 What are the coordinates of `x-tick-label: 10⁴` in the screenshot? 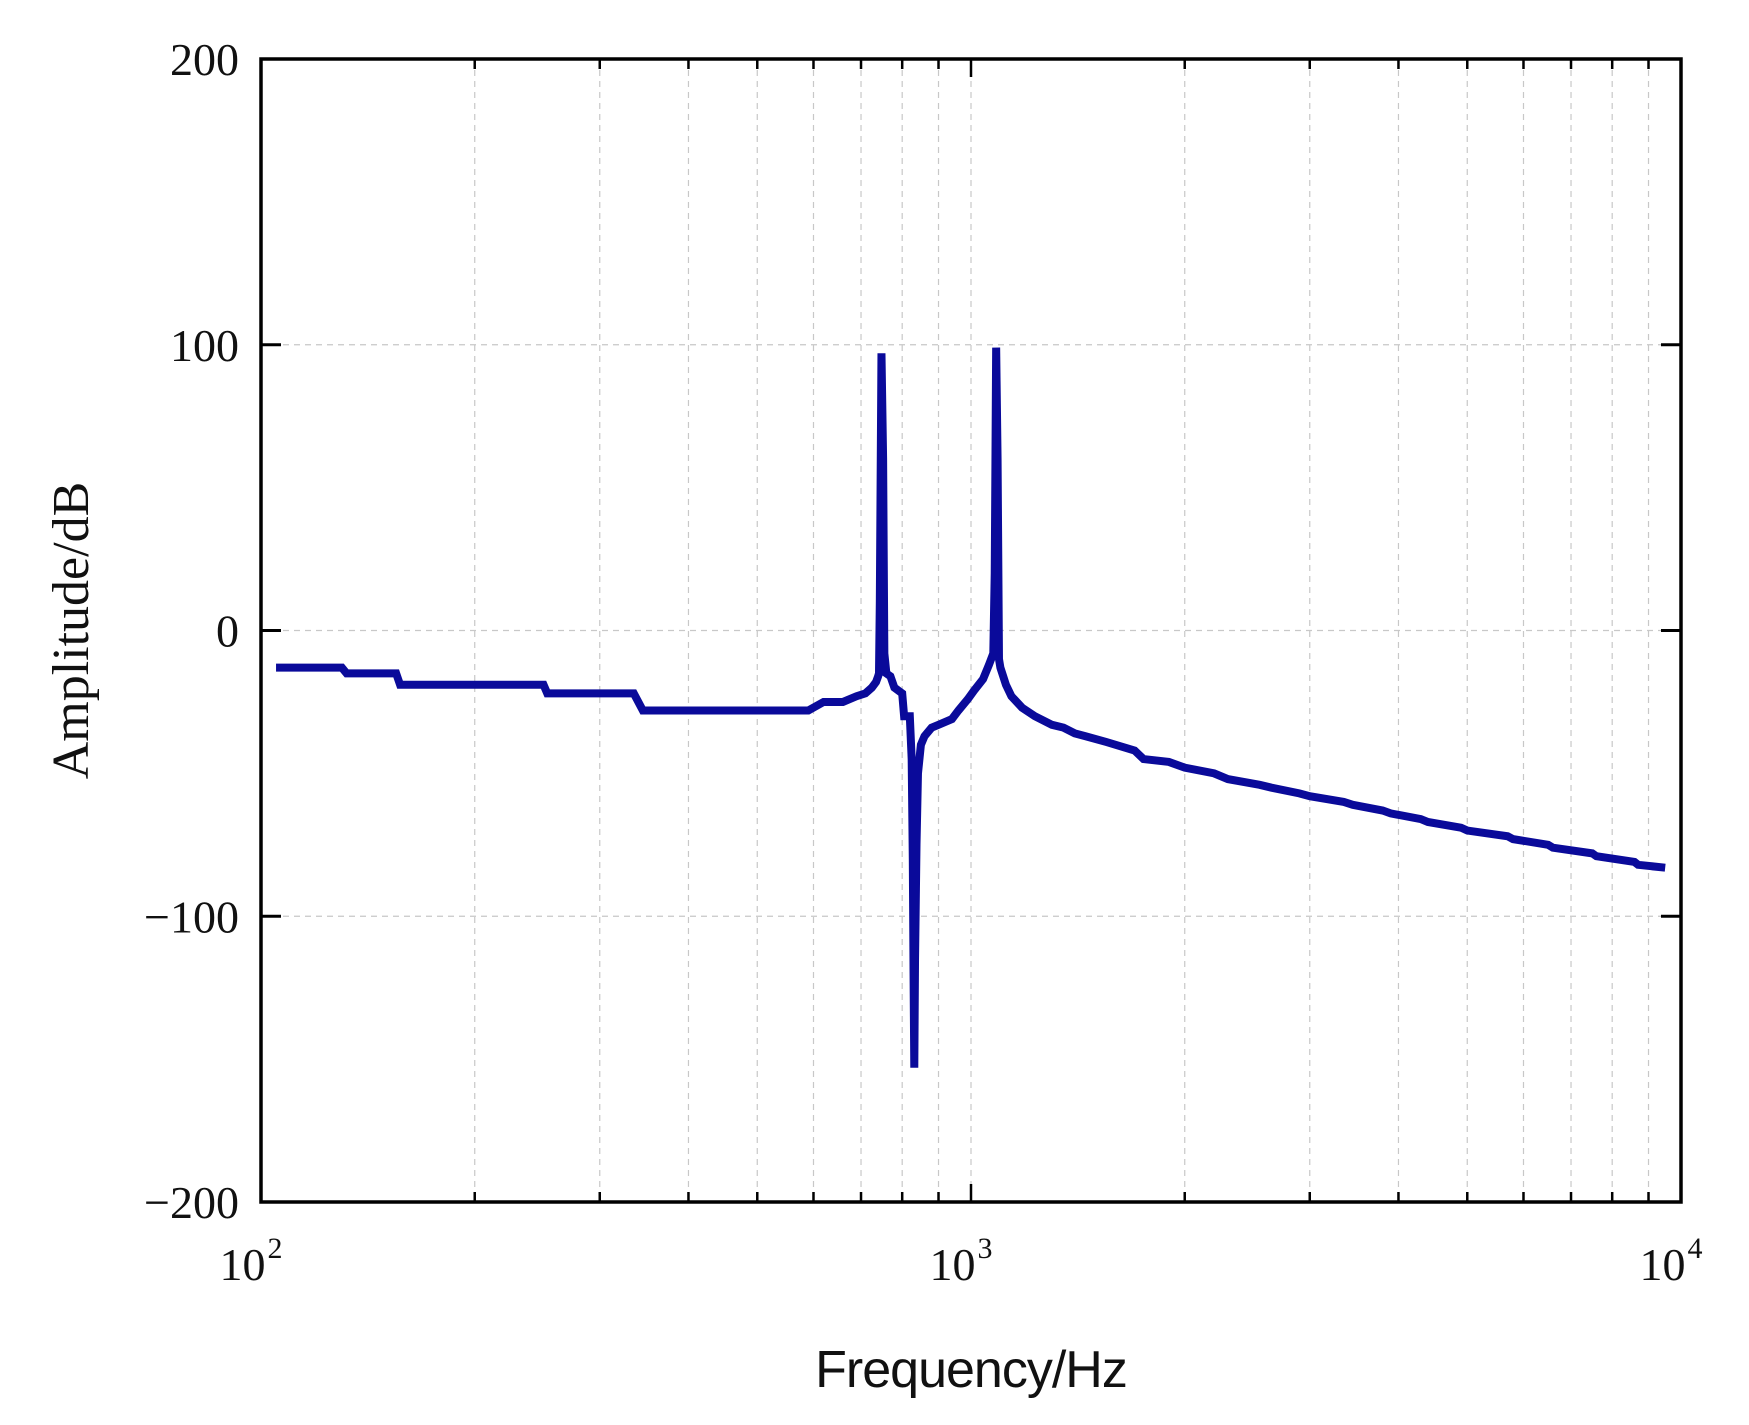 It's located at (1671, 1261).